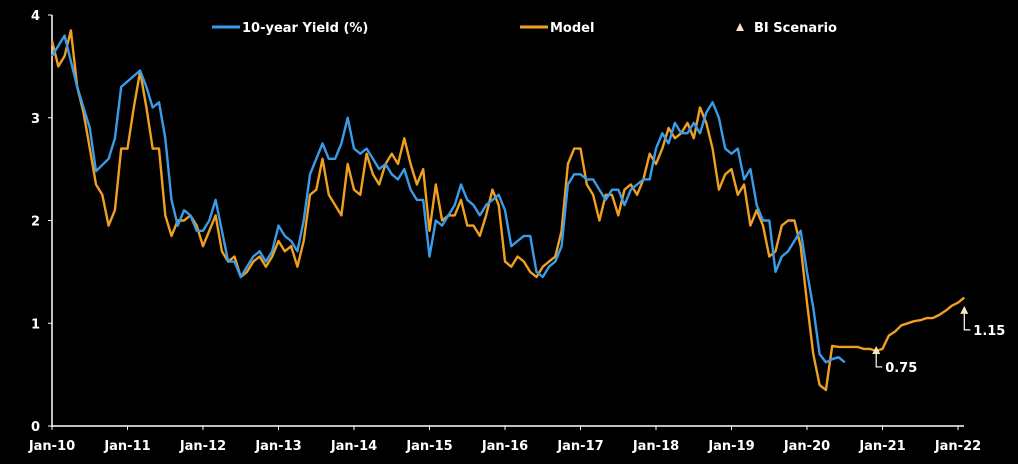 The image size is (1018, 464). I want to click on y-tick-label: 2, so click(35, 222).